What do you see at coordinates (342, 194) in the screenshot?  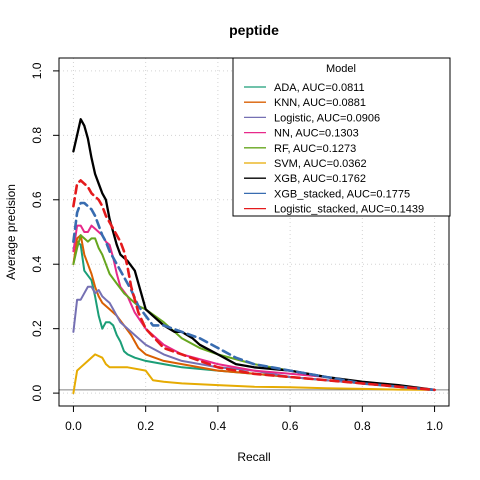 I see `legend-label-7: XGB_stacked, AUC=0.1775` at bounding box center [342, 194].